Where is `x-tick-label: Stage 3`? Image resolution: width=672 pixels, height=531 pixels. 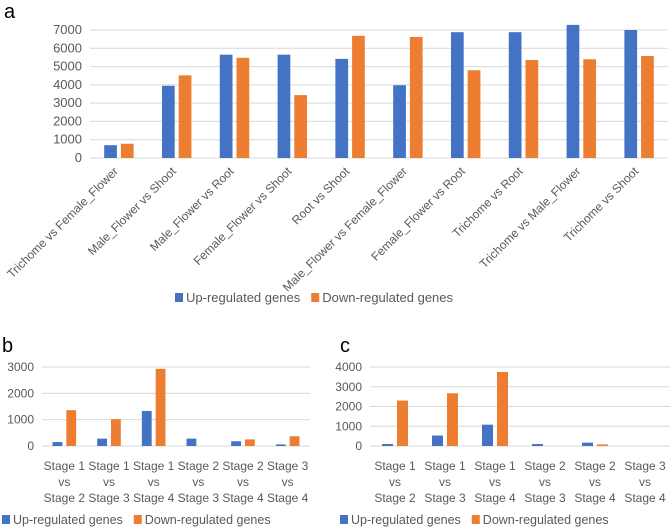
x-tick-label: Stage 3 is located at coordinates (645, 466).